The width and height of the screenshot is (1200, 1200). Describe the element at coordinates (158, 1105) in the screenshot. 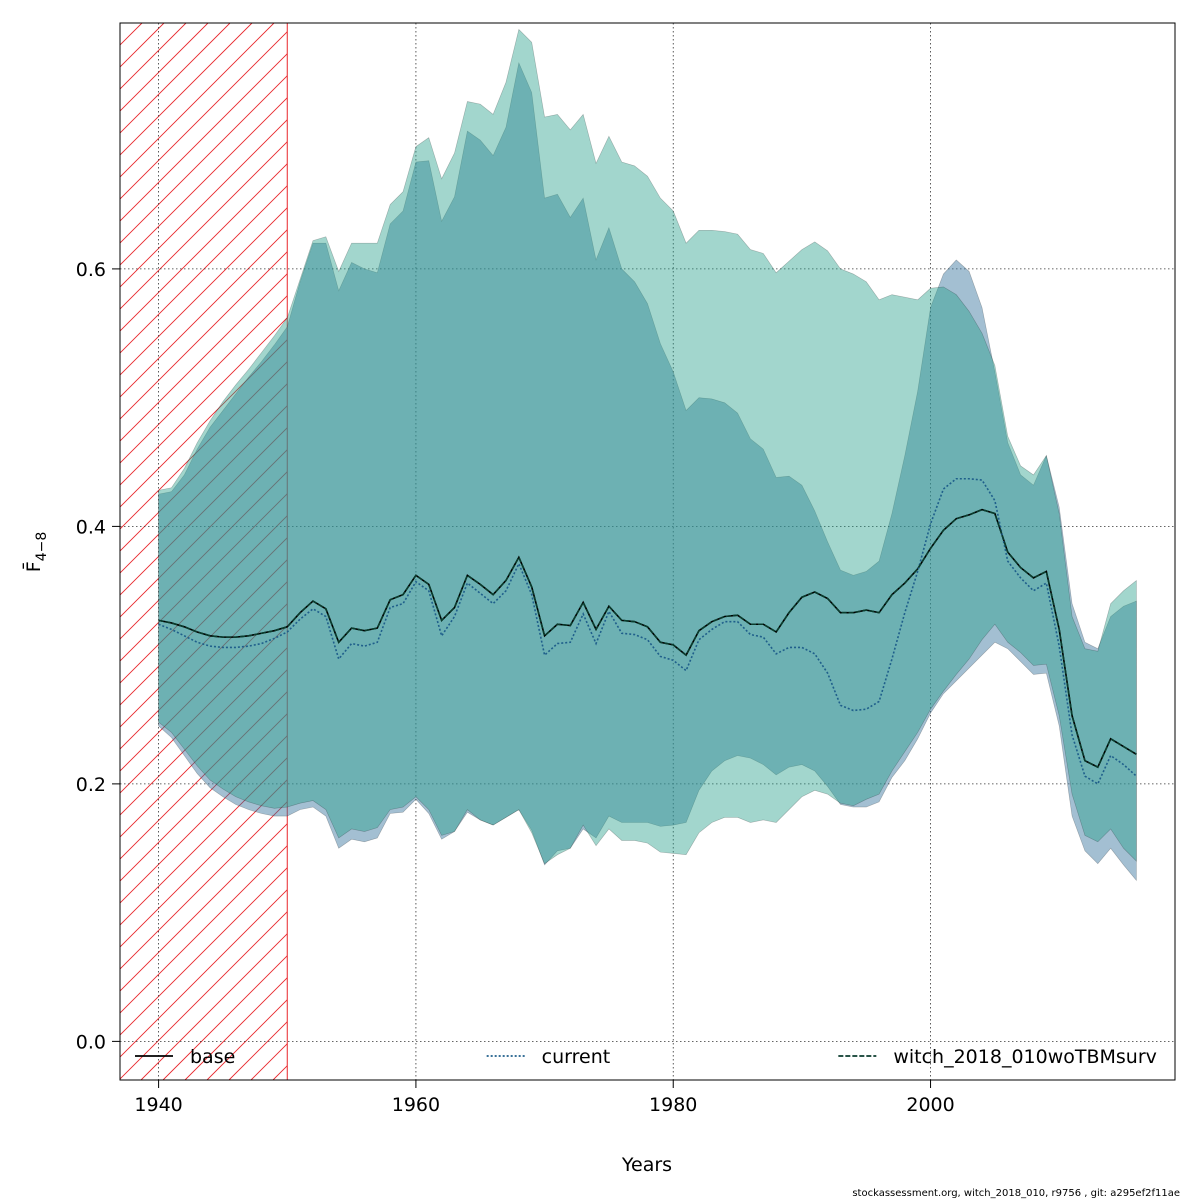

I see `x-tick-label: 1940` at that location.